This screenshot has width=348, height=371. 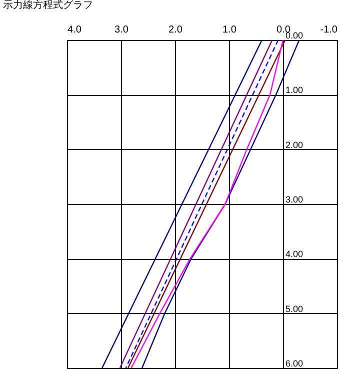 What do you see at coordinates (295, 363) in the screenshot?
I see `y-tick-label: 6.00` at bounding box center [295, 363].